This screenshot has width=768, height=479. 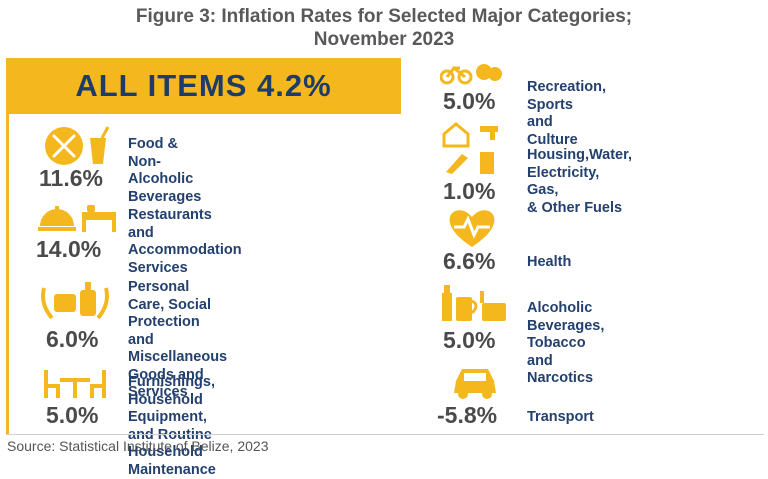 What do you see at coordinates (75, 384) in the screenshot?
I see `furniture-icon` at bounding box center [75, 384].